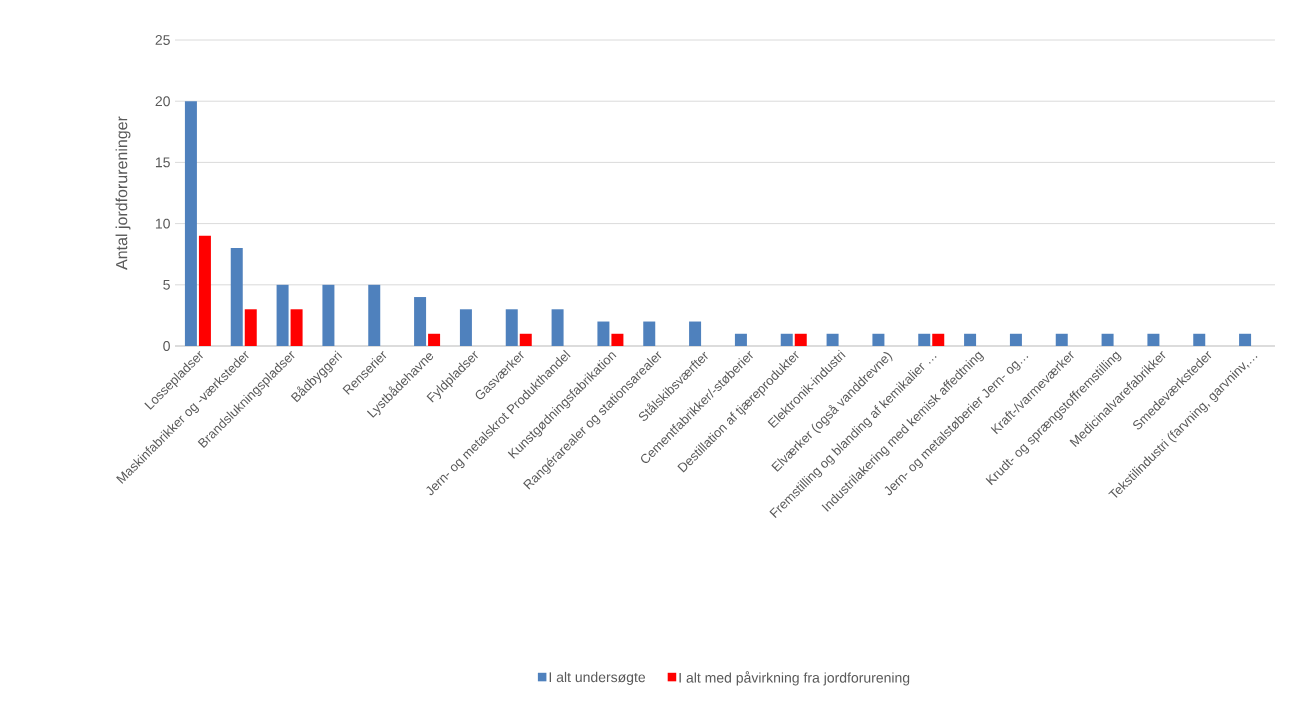 This screenshot has width=1296, height=724. Describe the element at coordinates (166, 284) in the screenshot. I see `y-tick-label: 5` at that location.